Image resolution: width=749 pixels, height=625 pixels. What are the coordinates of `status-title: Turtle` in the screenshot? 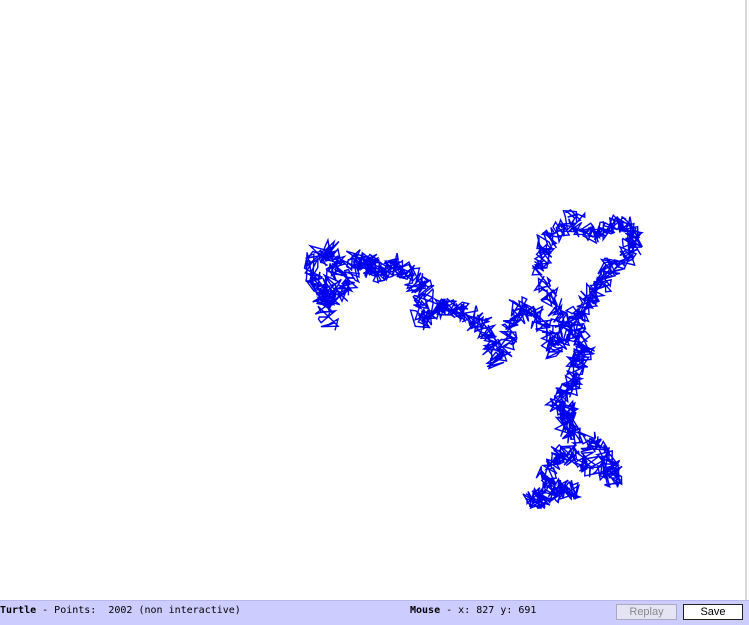 It's located at (18, 610).